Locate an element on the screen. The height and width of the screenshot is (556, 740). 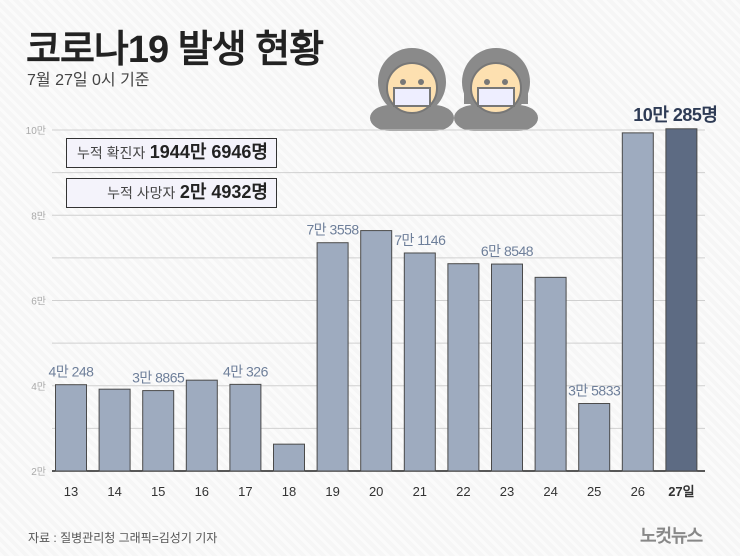
data-label: 6만 8548 is located at coordinates (507, 251).